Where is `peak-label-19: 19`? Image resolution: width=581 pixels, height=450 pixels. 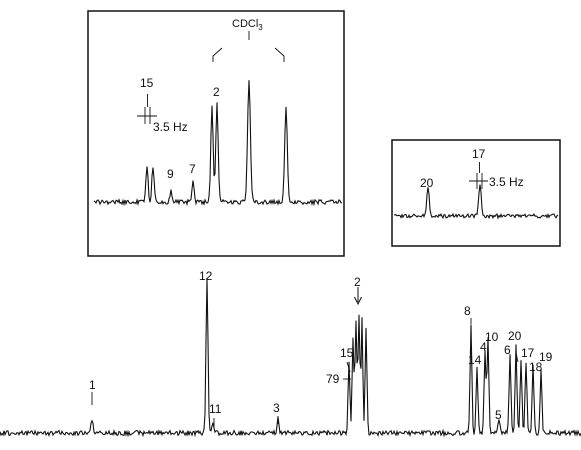 peak-label-19: 19 is located at coordinates (546, 357).